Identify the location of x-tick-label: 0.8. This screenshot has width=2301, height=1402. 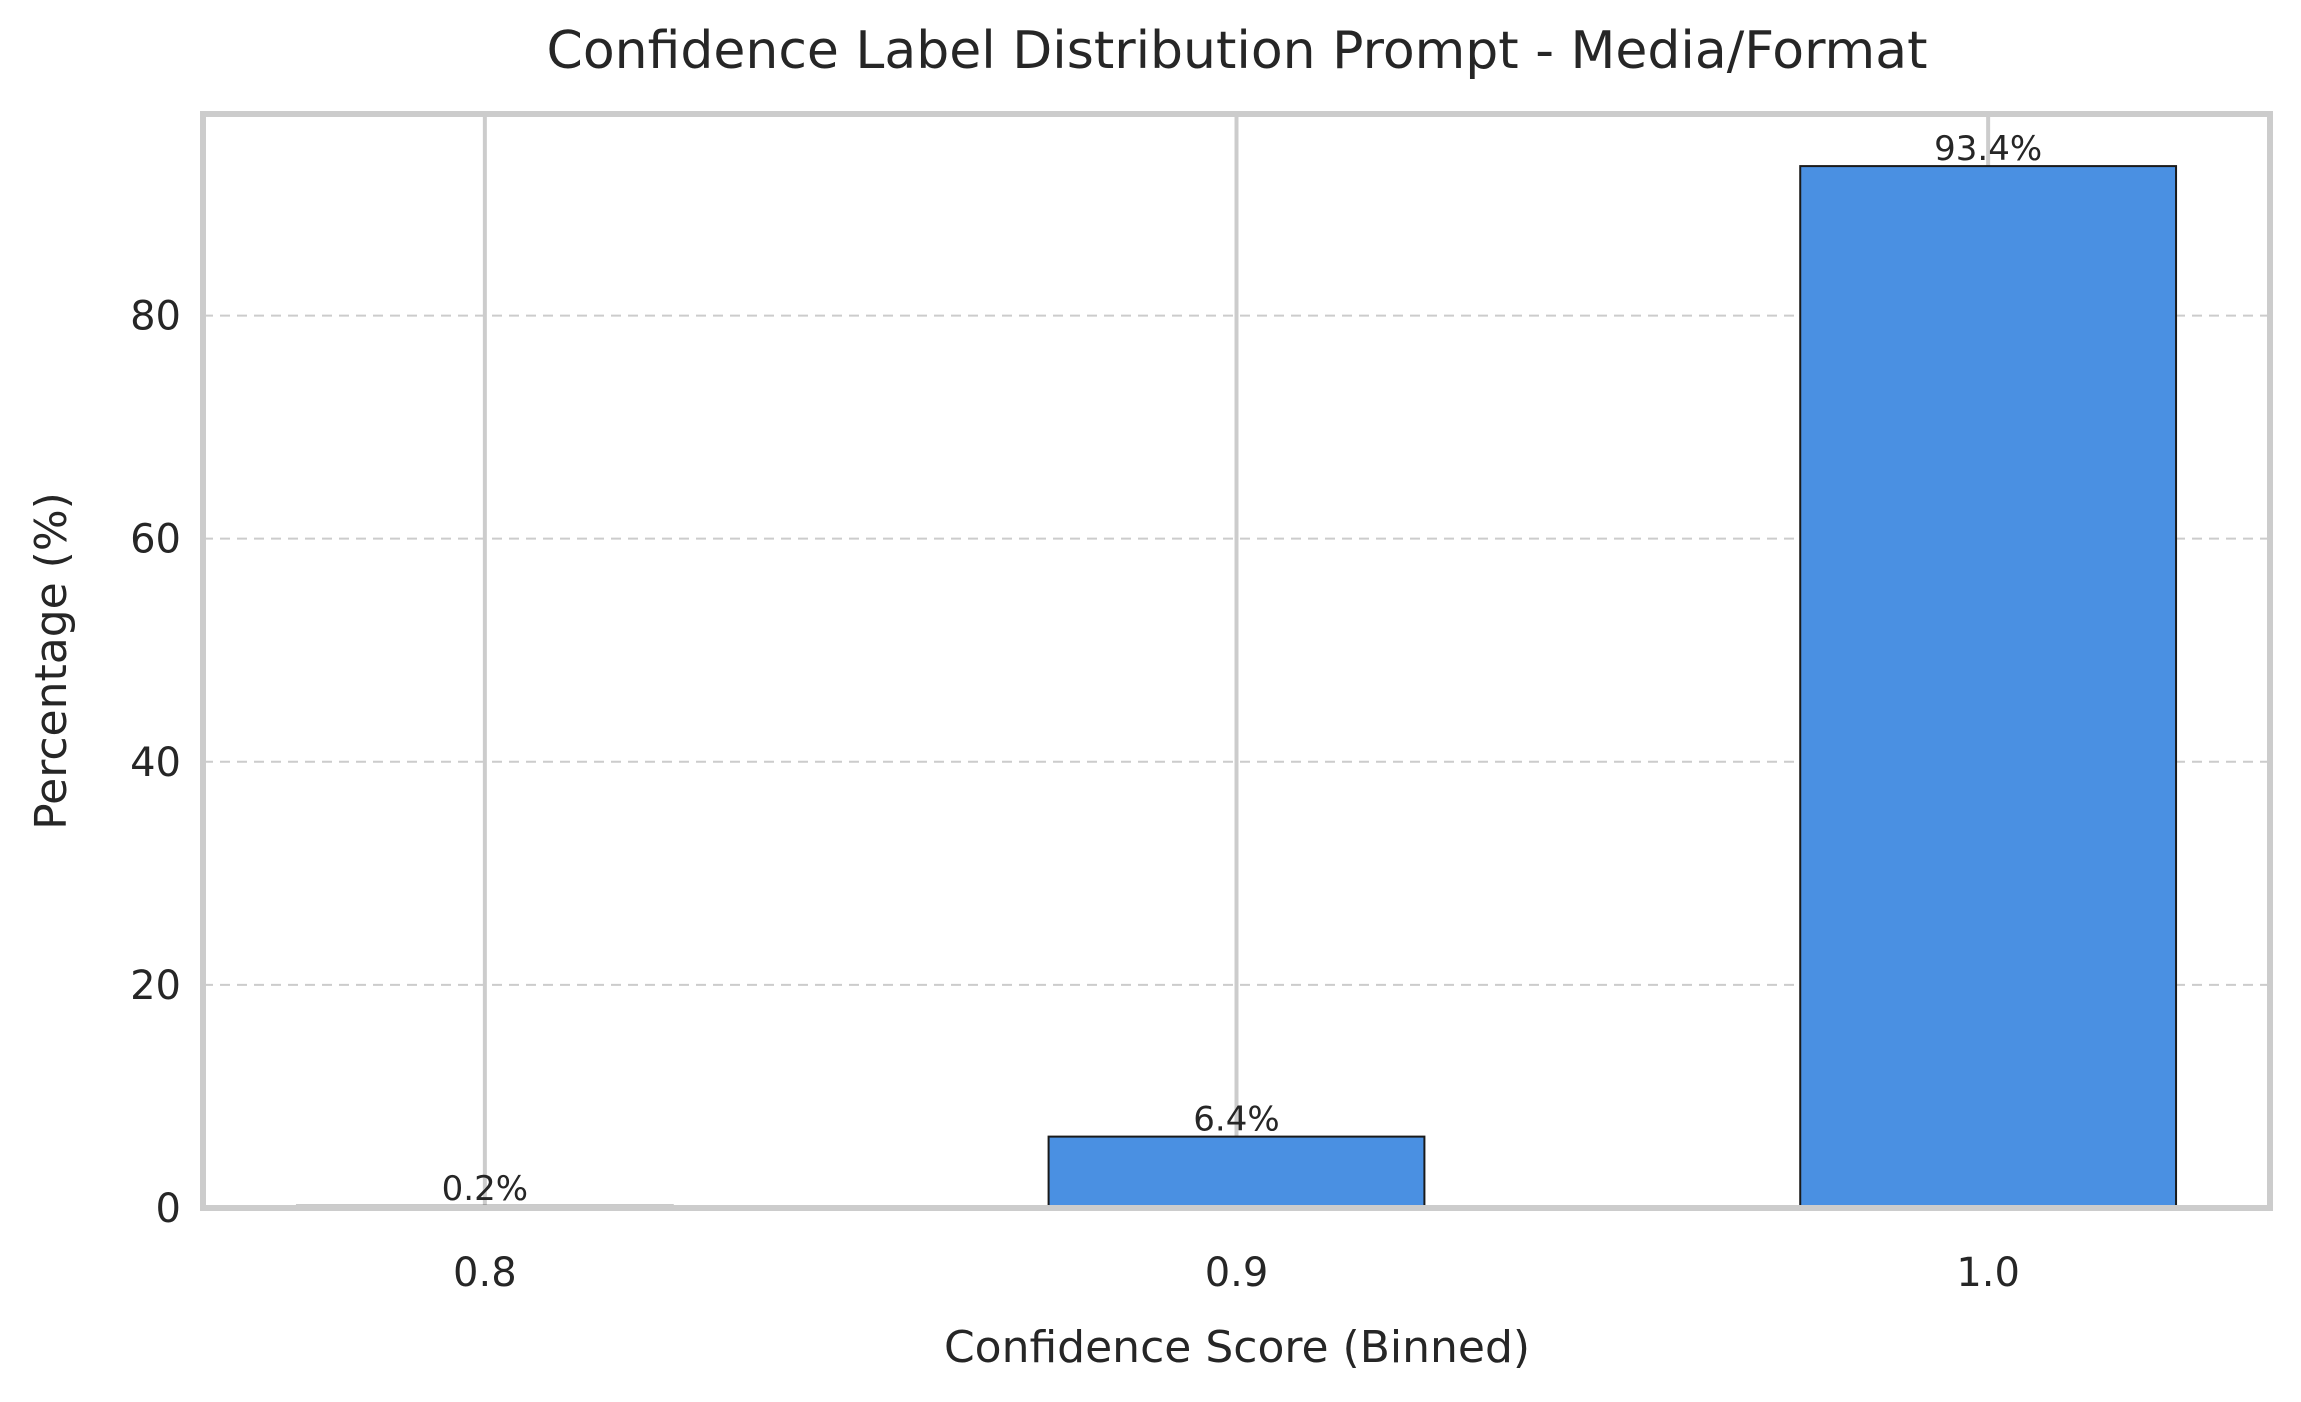
(485, 1273).